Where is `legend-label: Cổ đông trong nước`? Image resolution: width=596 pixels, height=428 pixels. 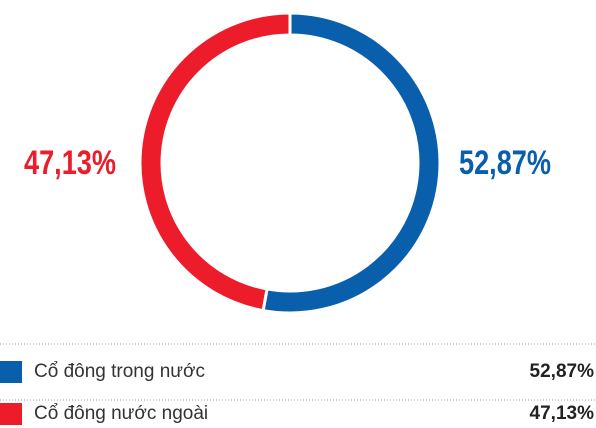
legend-label: Cổ đông trong nước is located at coordinates (119, 371).